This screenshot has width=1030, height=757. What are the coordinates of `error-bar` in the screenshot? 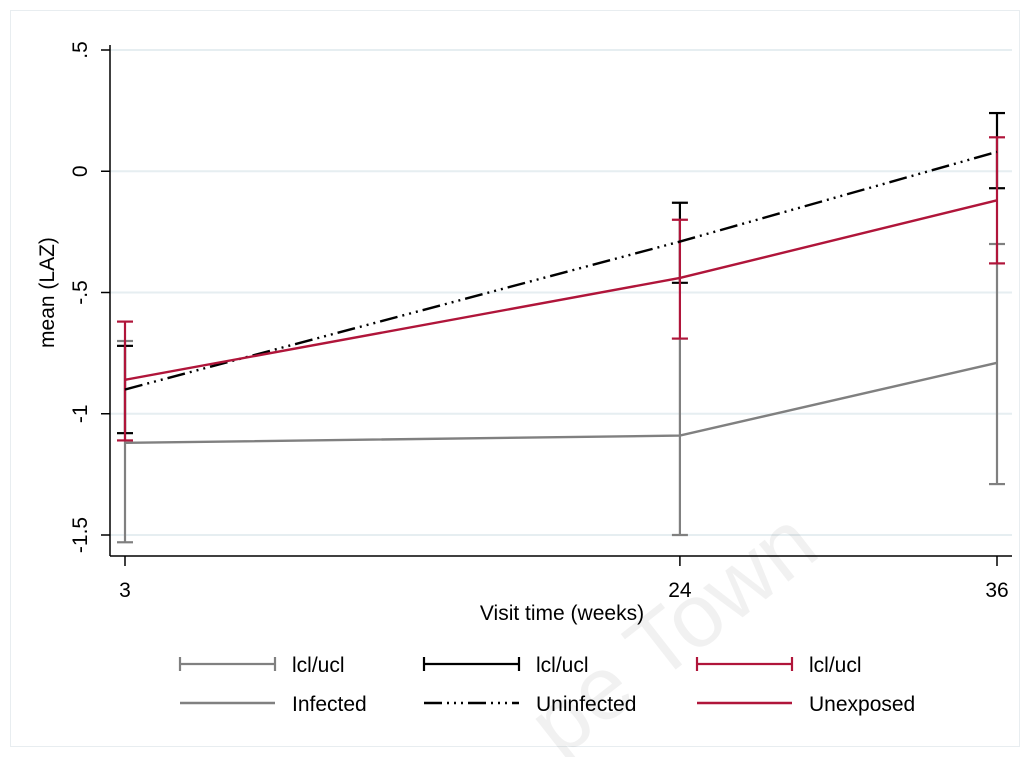 It's located at (125, 381).